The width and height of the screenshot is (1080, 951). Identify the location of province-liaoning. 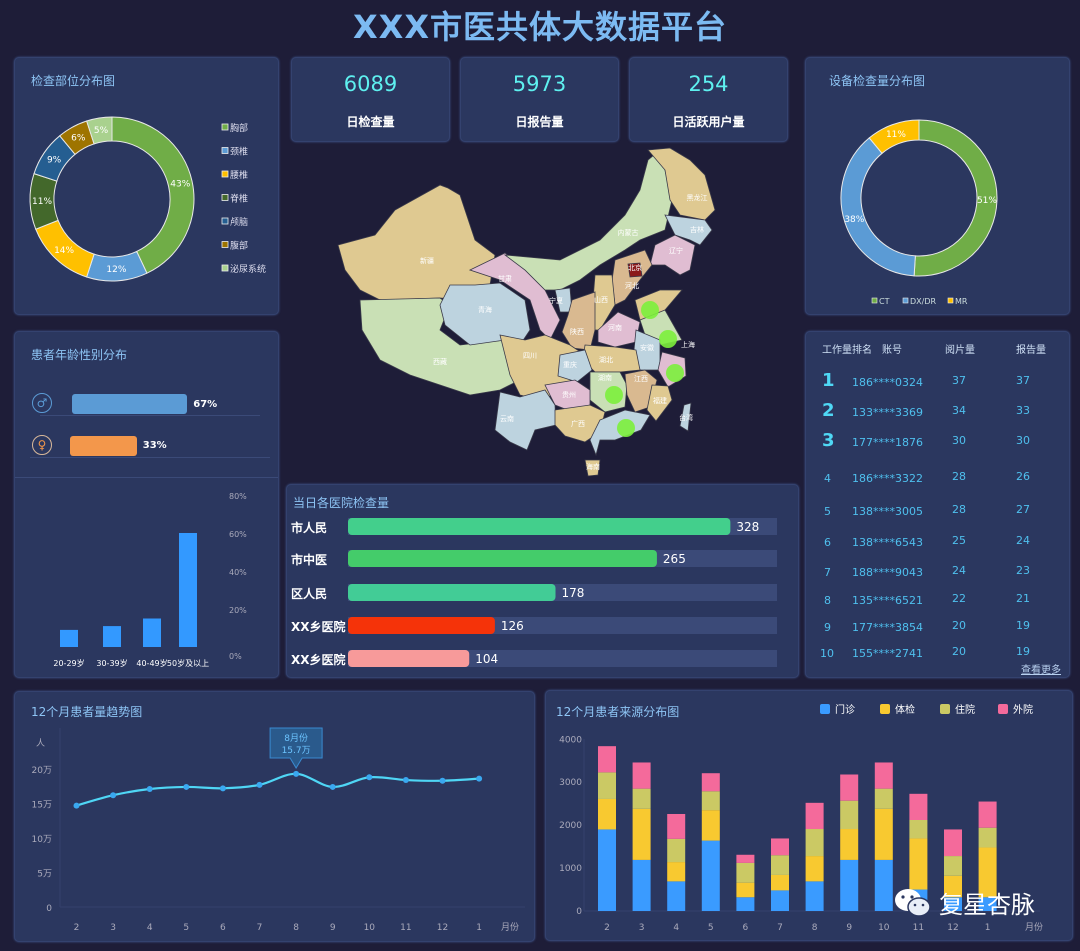
(672, 255).